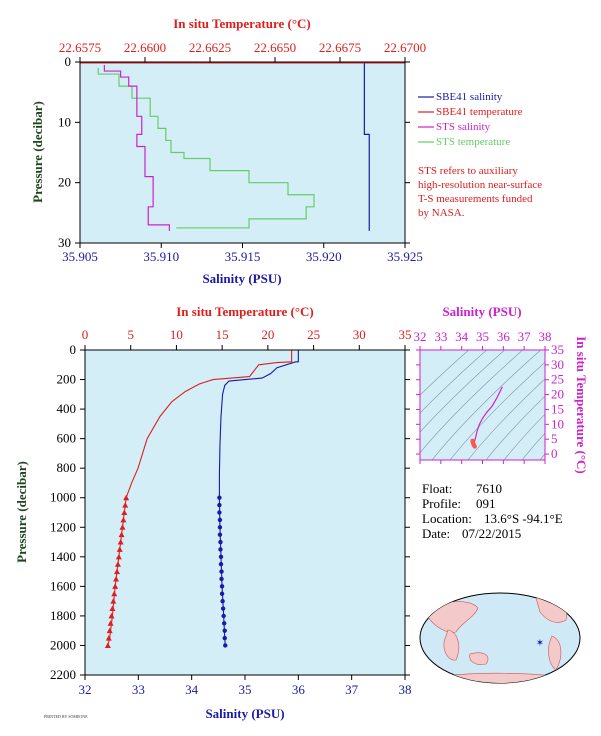  Describe the element at coordinates (64, 182) in the screenshot. I see `top-pressure-tick-label: 20` at that location.